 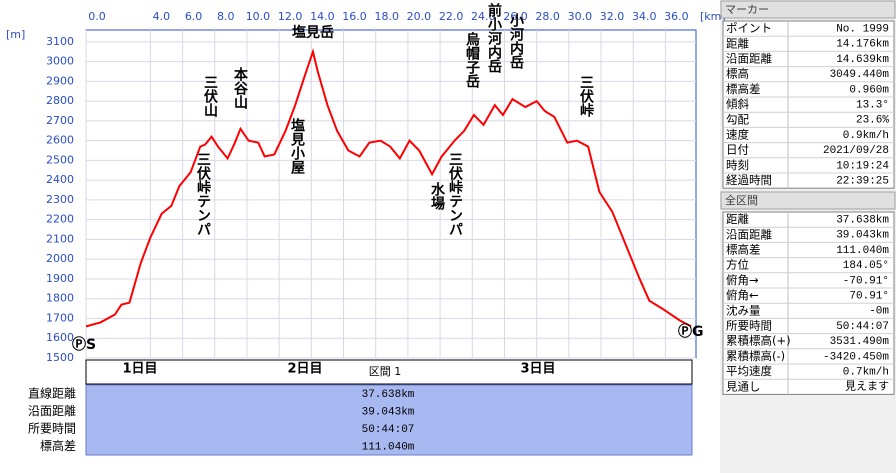 I want to click on panel-title: マーカー, so click(x=747, y=9).